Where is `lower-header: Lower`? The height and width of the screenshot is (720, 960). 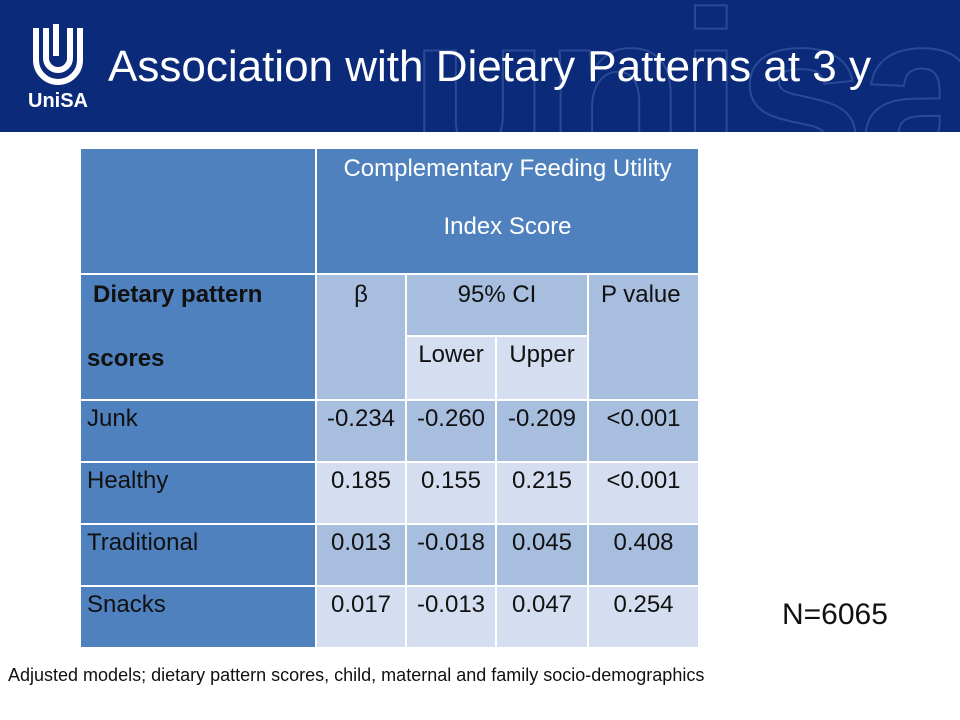 lower-header: Lower is located at coordinates (451, 368).